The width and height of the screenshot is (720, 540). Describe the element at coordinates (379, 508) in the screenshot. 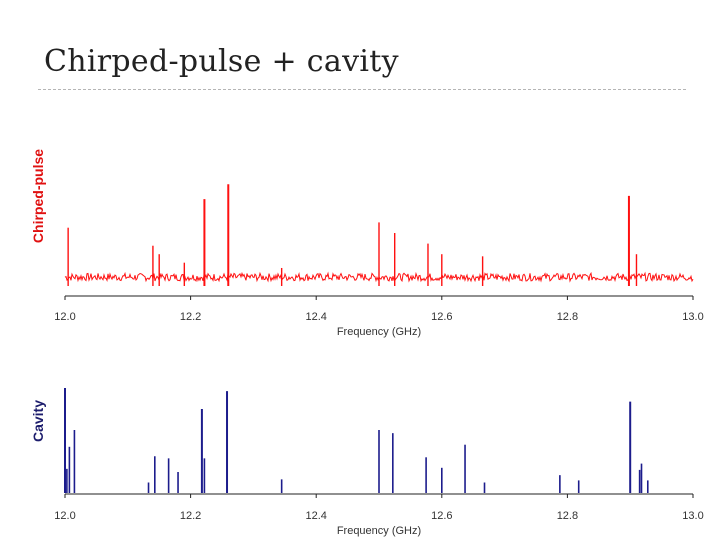

I see `cavity-x-ticks: 12.0 12.2 12.4 12.6 12.8 13.0` at that location.